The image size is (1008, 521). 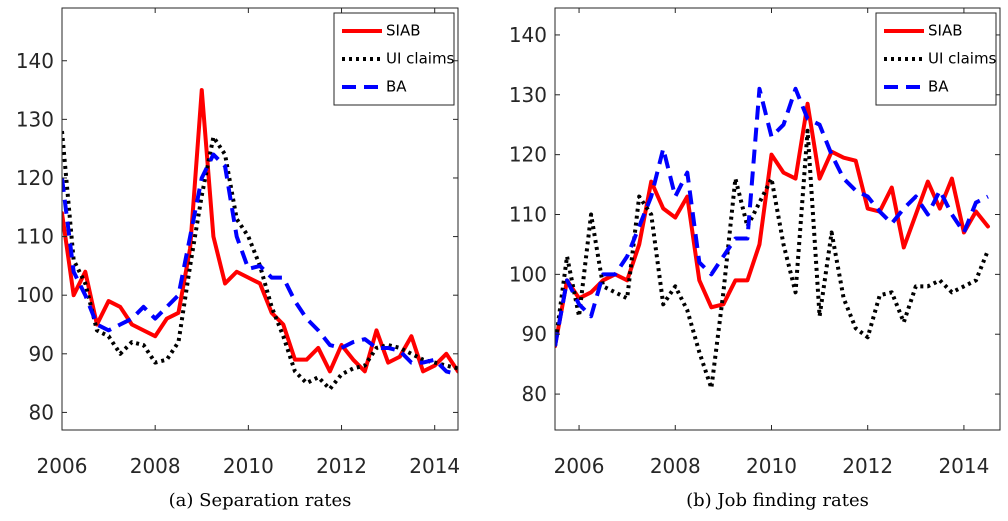 I want to click on caption: (a) Separation rates, so click(x=260, y=500).